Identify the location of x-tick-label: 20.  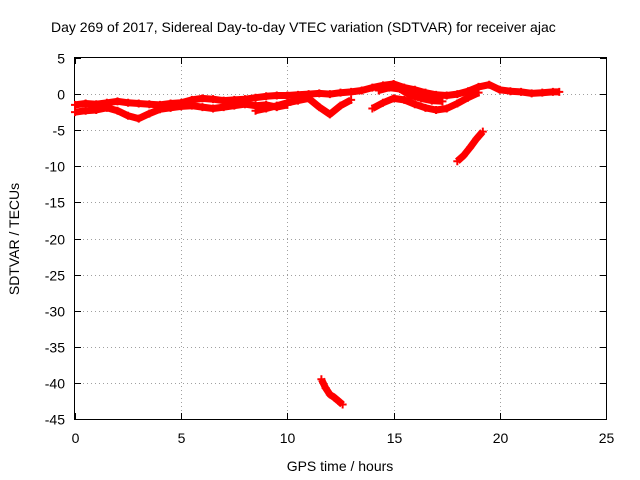
(501, 438).